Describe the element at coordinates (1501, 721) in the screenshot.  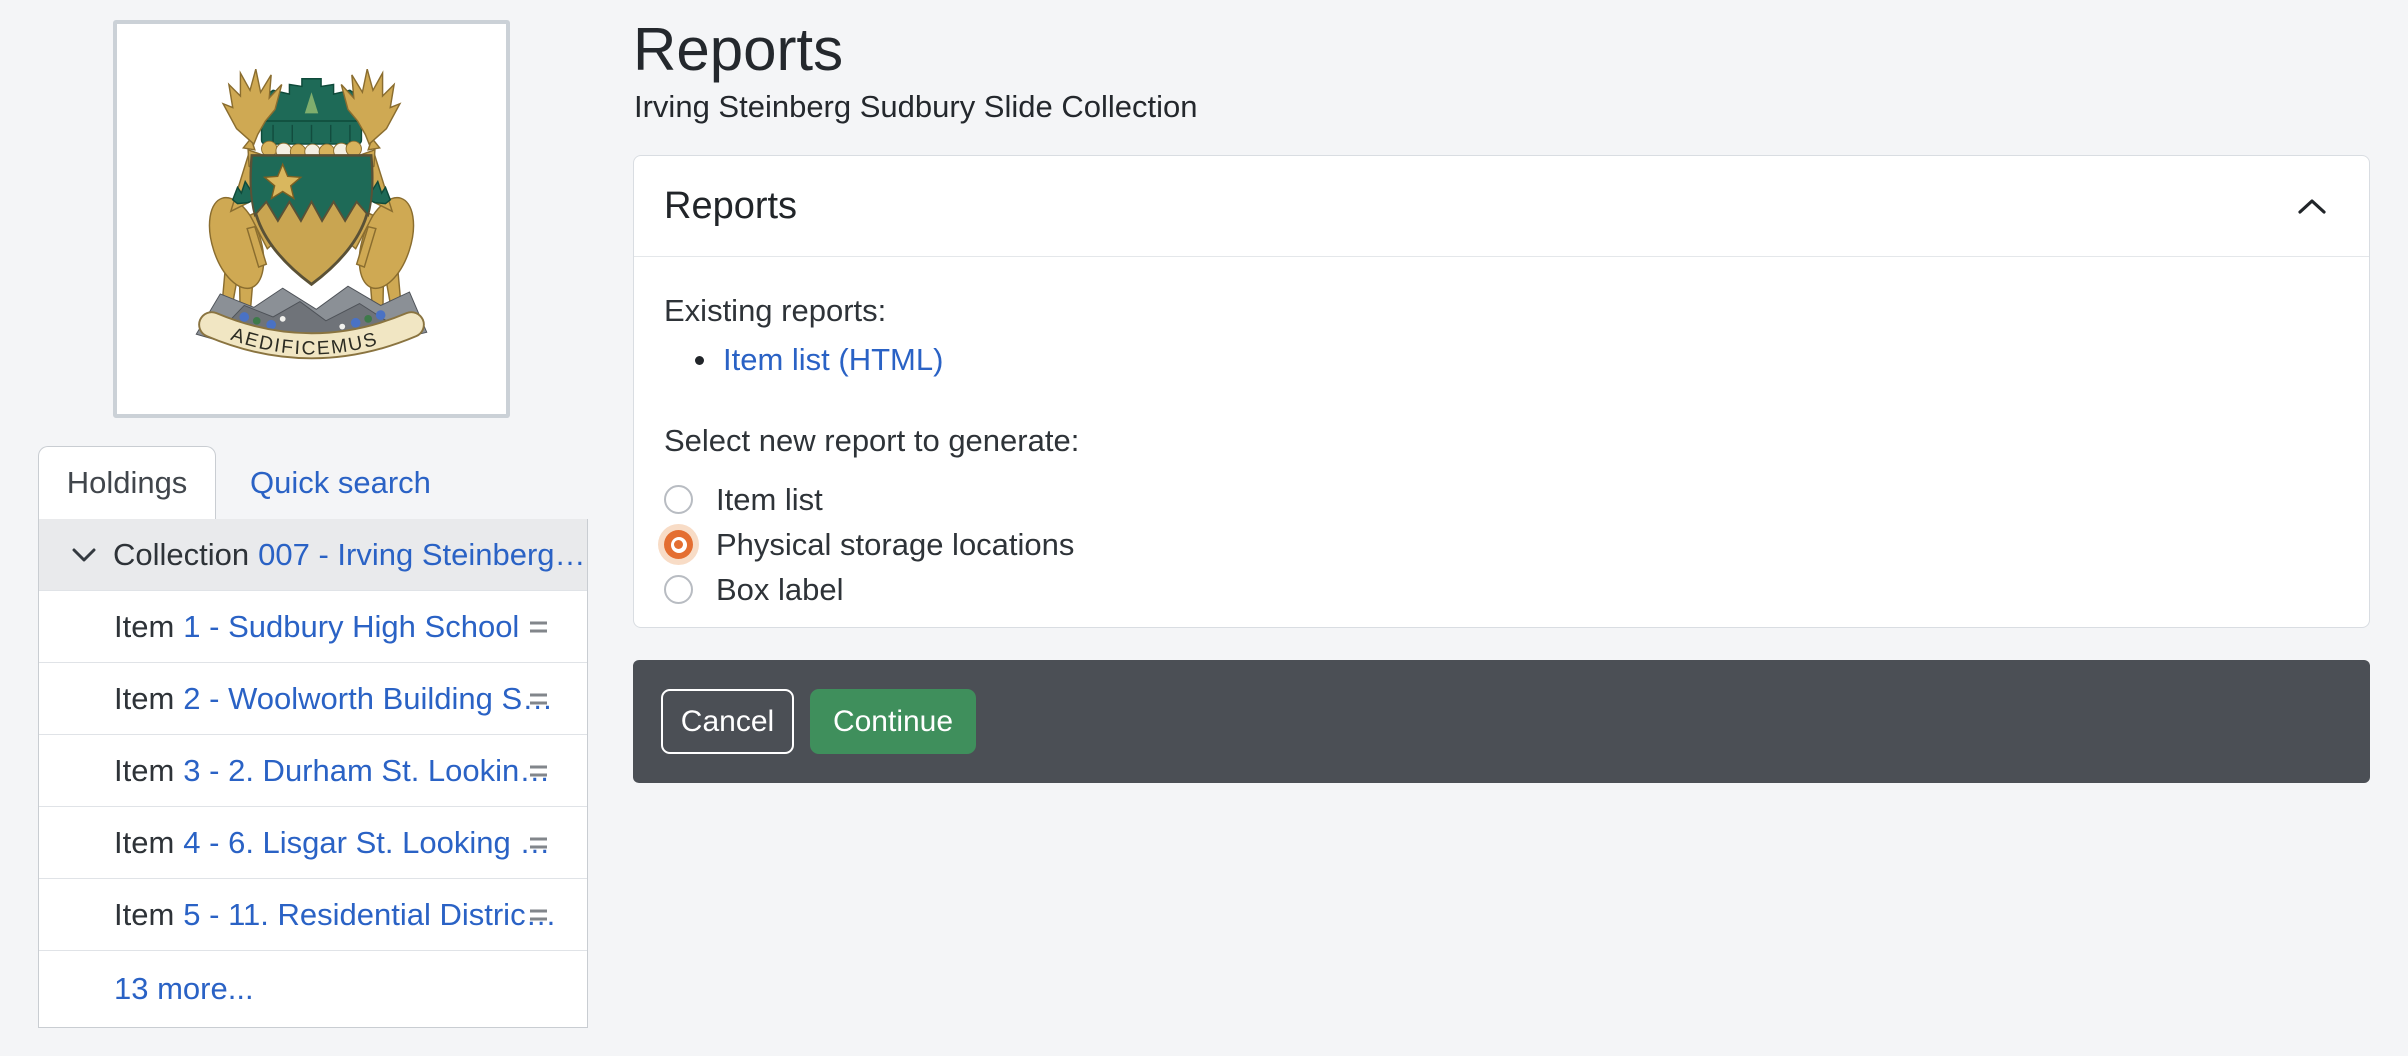
I see `action-bar: Cancel Continue` at that location.